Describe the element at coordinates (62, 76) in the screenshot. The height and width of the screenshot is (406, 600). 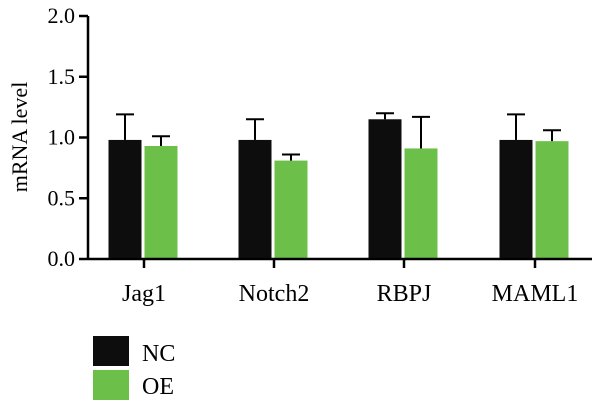
I see `y-tick-label: 1.5` at that location.